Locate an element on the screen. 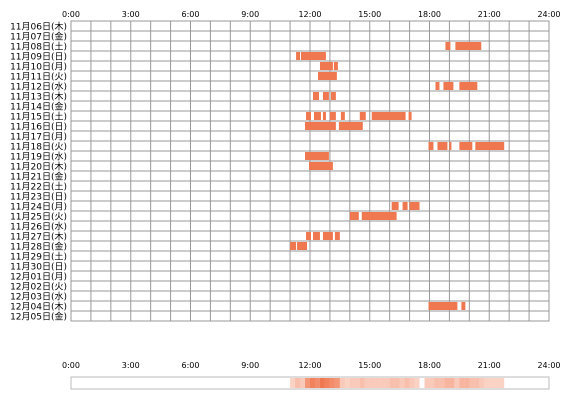 The width and height of the screenshot is (570, 400). row-label: 12月01日(月) is located at coordinates (38, 277).